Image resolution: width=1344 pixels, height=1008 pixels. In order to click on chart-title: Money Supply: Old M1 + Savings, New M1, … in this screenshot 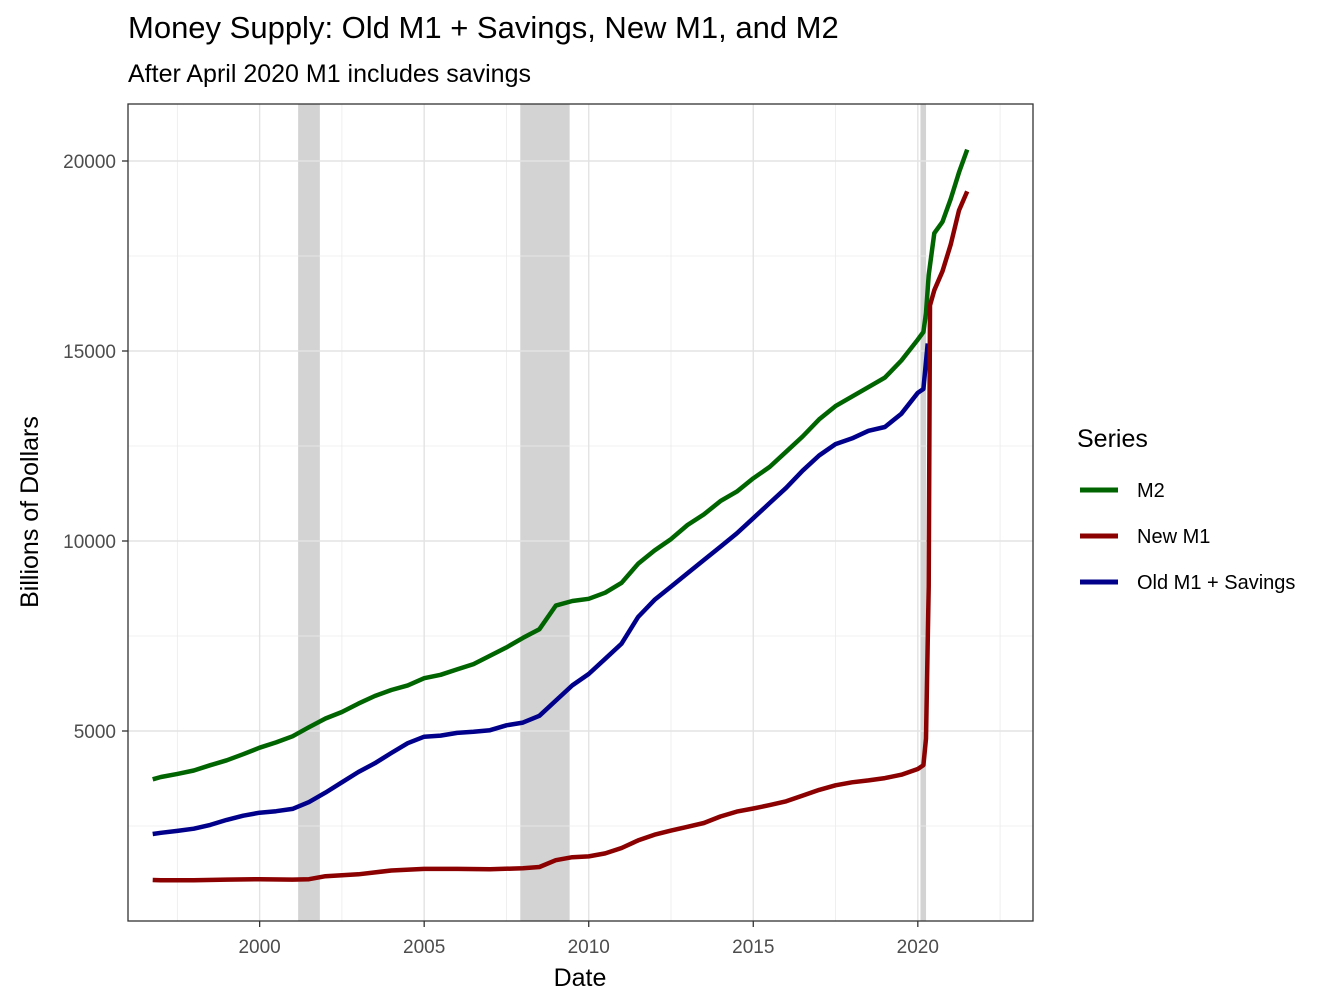, I will do `click(483, 27)`.